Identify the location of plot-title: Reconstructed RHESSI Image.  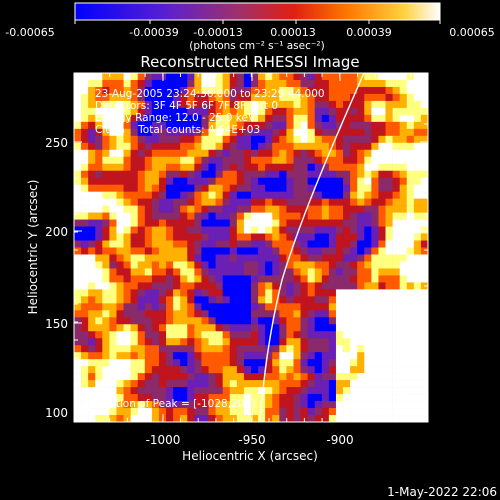
(249, 62).